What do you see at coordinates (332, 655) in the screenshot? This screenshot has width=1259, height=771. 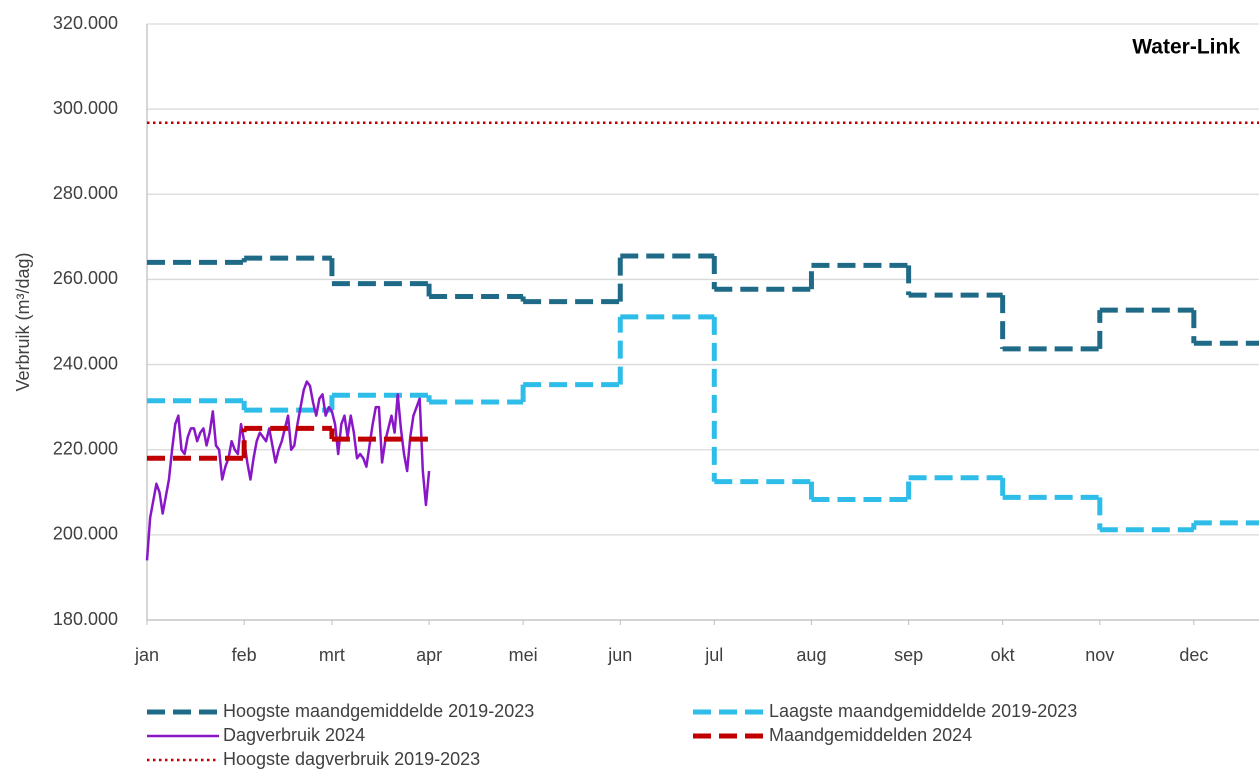 I see `x-tick-label: mrt` at bounding box center [332, 655].